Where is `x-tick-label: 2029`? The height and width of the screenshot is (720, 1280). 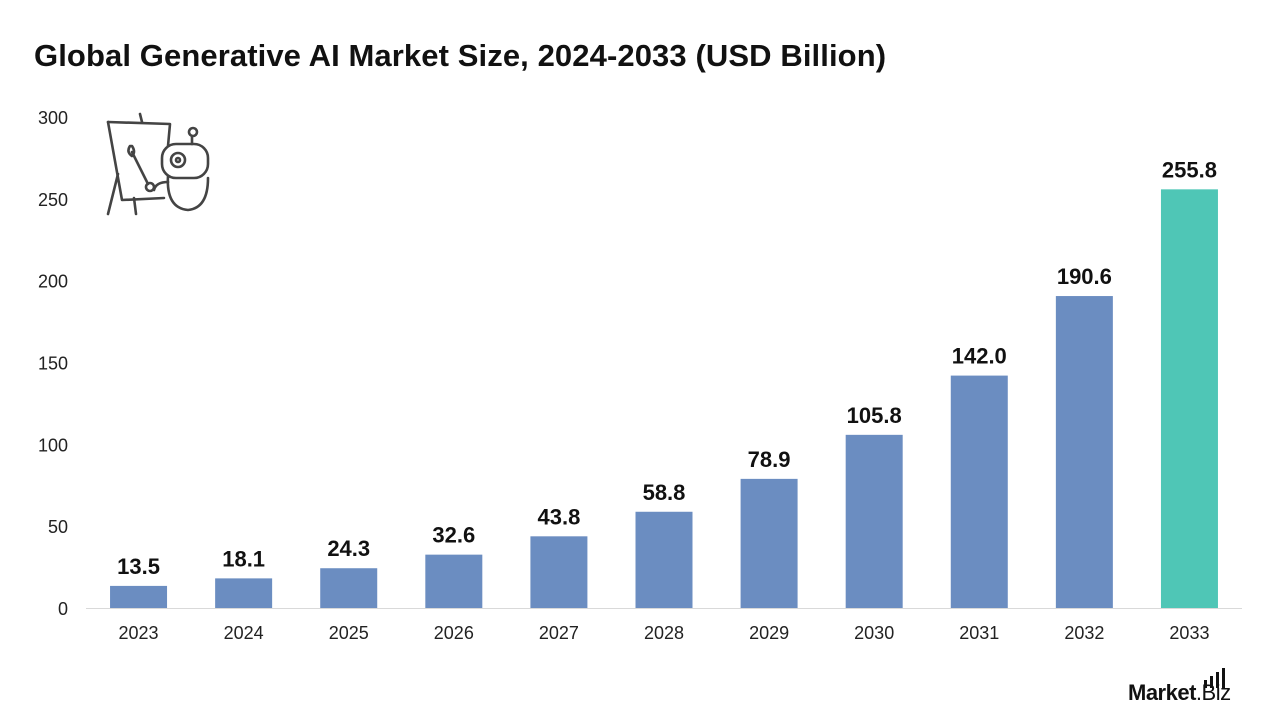
x-tick-label: 2029 is located at coordinates (769, 633).